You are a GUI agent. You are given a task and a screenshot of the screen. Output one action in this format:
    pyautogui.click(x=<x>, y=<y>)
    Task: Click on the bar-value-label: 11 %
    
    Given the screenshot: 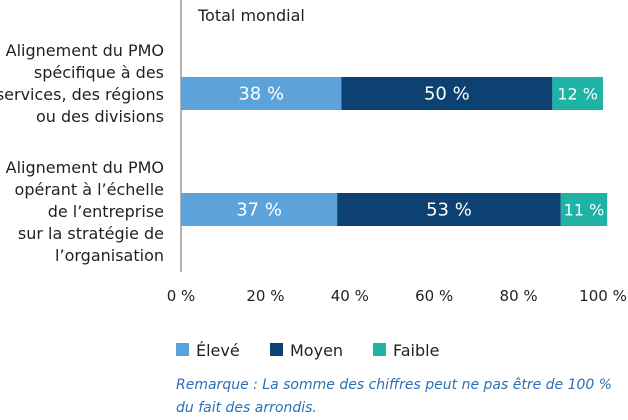 What is the action you would take?
    pyautogui.click(x=584, y=210)
    